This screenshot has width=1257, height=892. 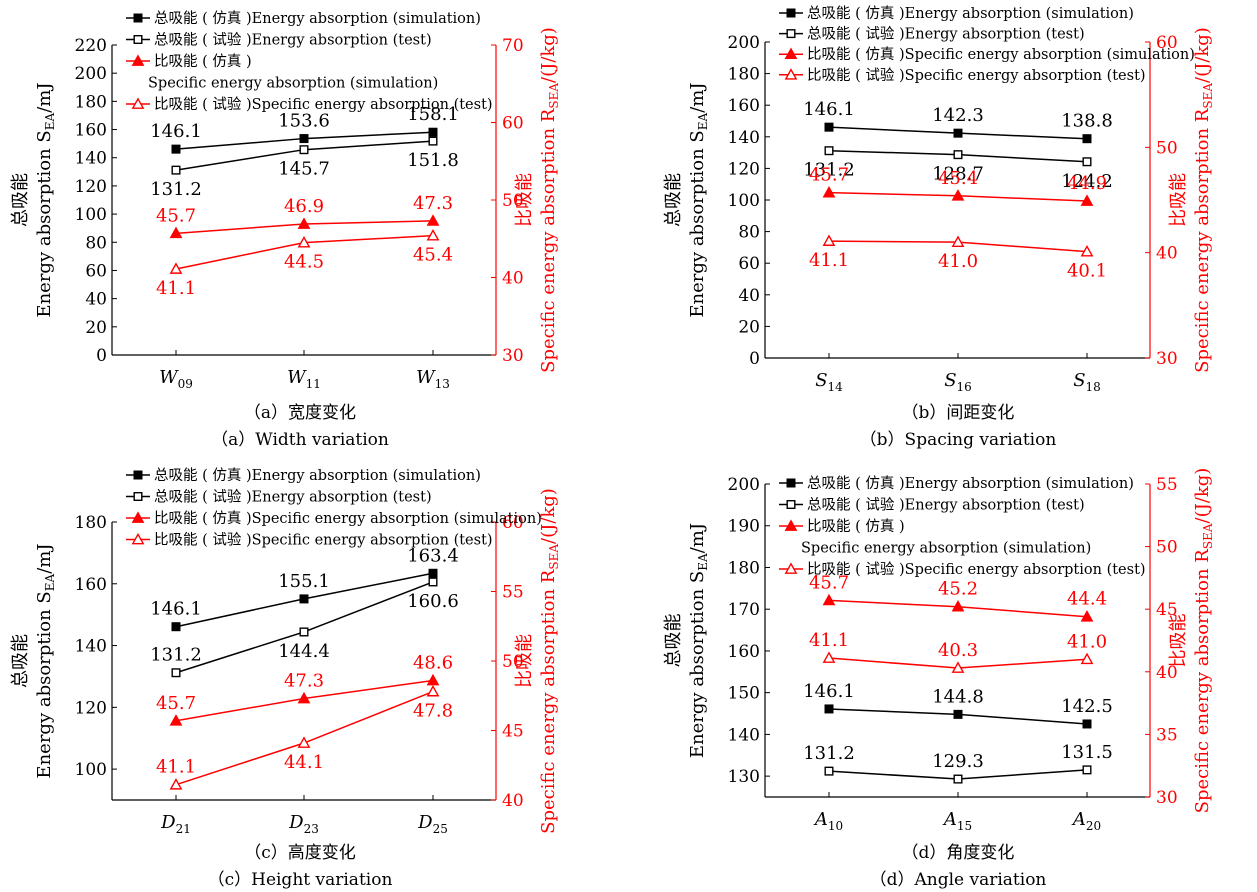 I want to click on data-label: 44.4, so click(x=1087, y=599).